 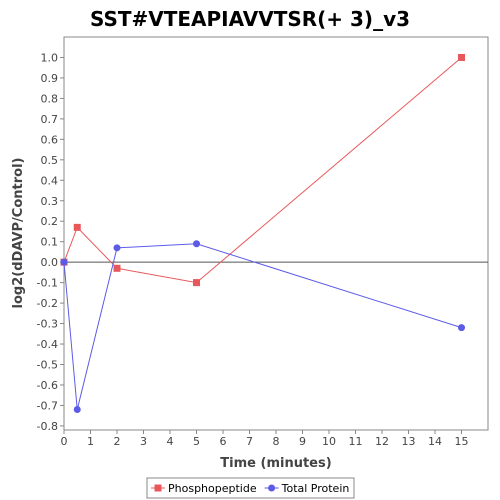 I want to click on y-tick-label: 0.0, so click(x=50, y=262).